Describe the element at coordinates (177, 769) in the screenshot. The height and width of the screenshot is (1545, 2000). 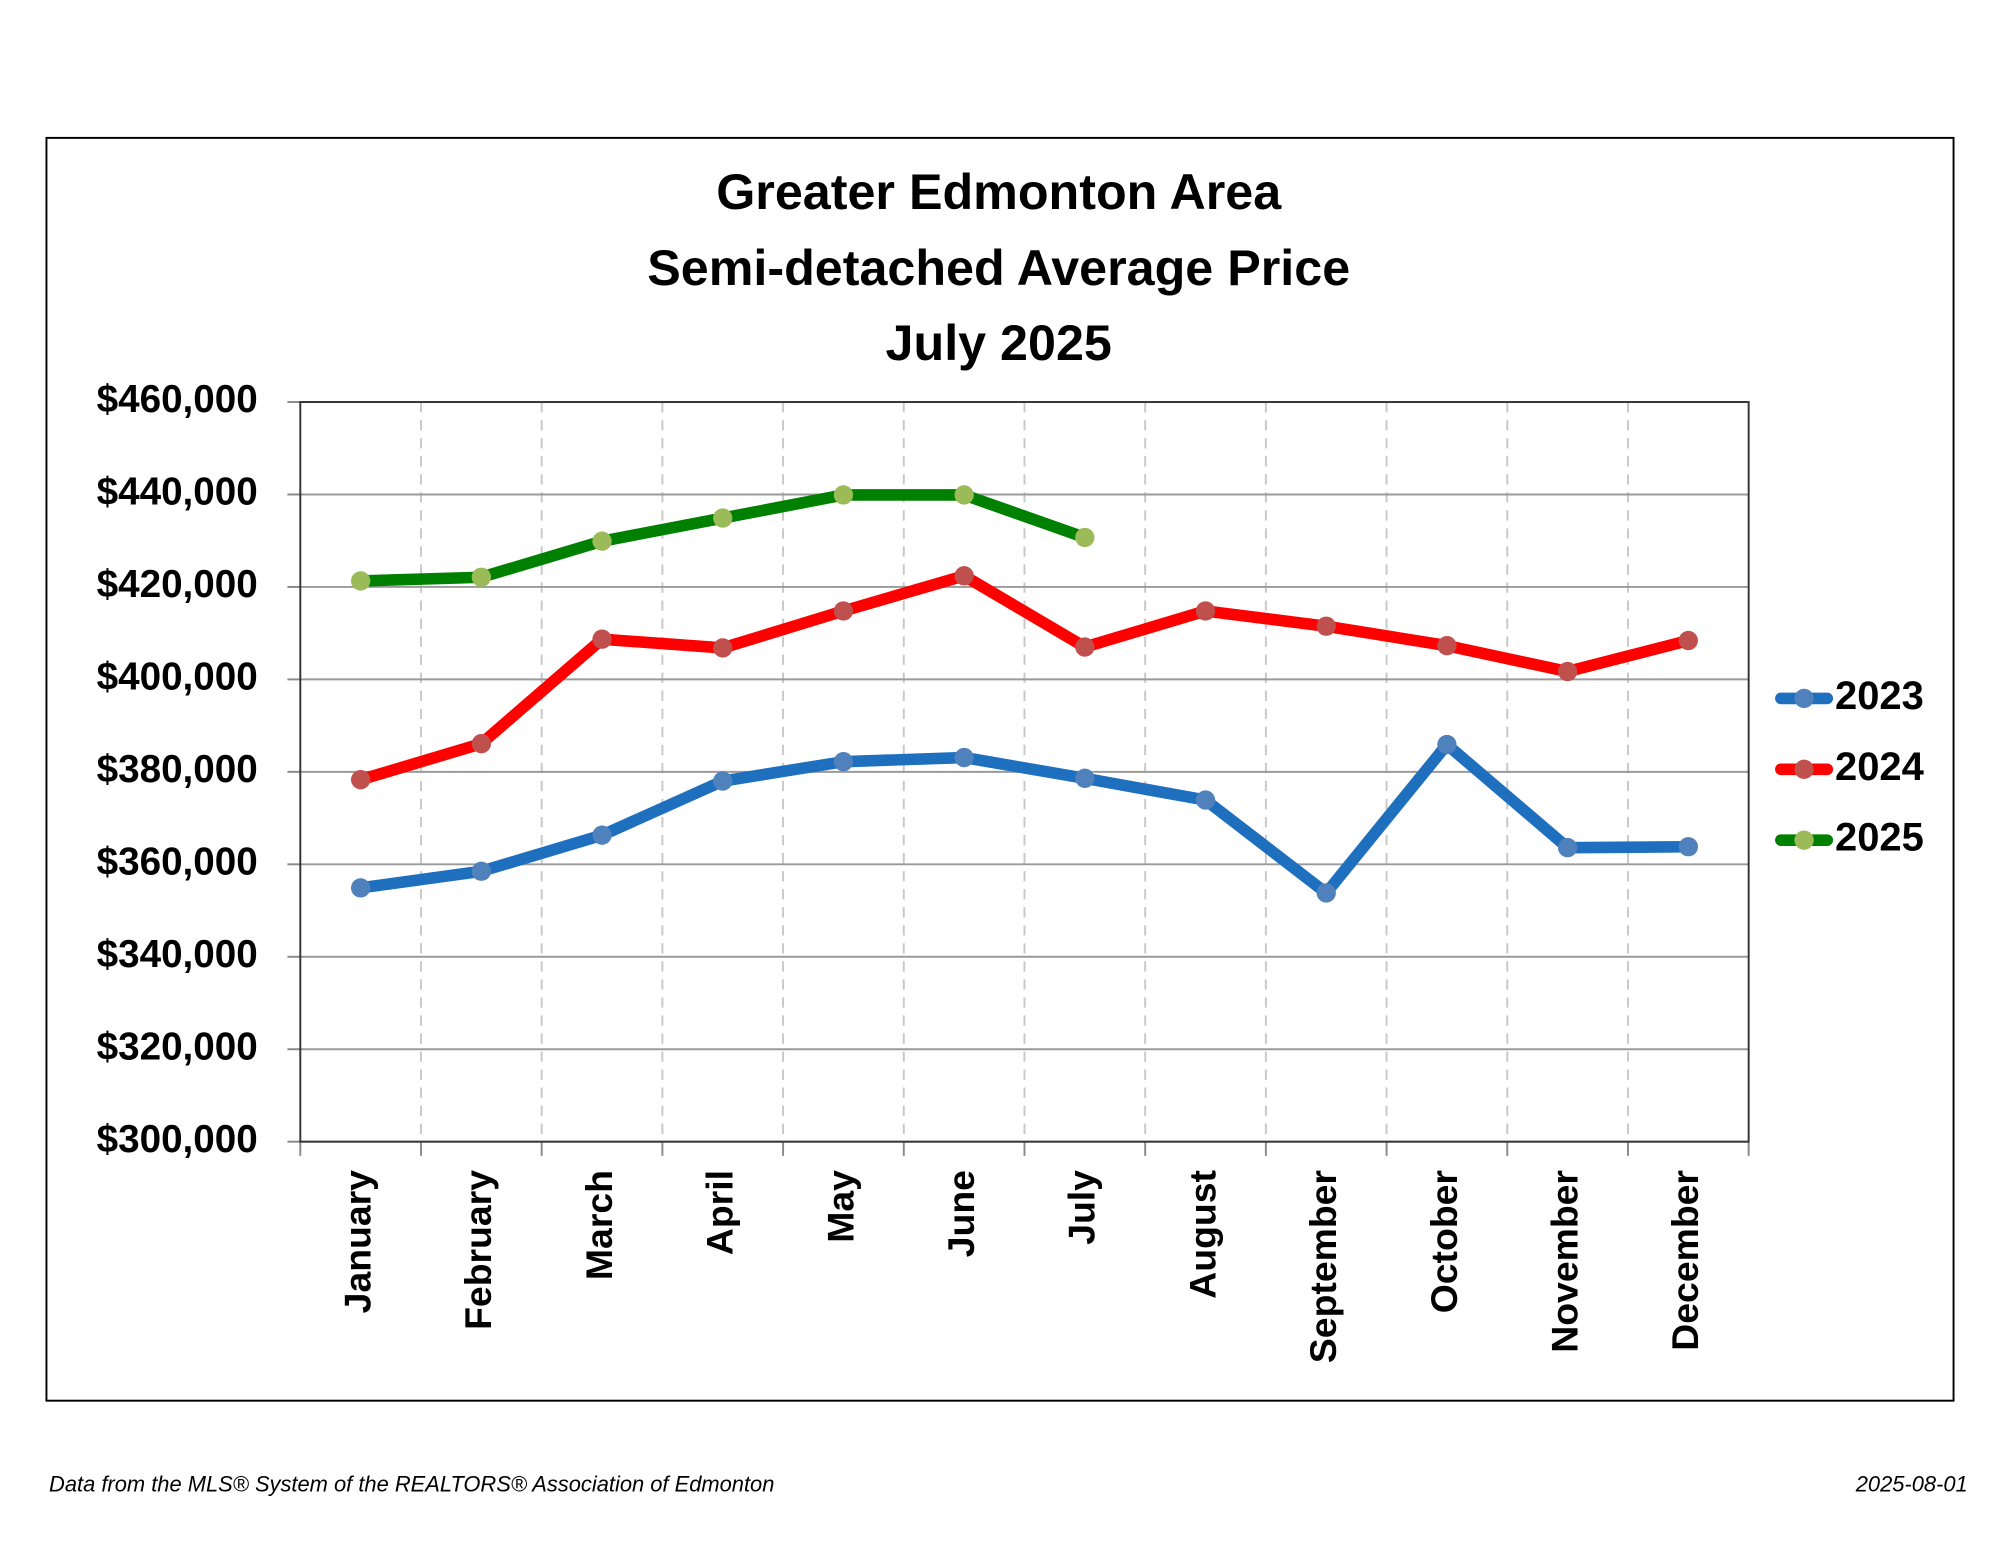
I see `y-tick-label: $380,000` at that location.